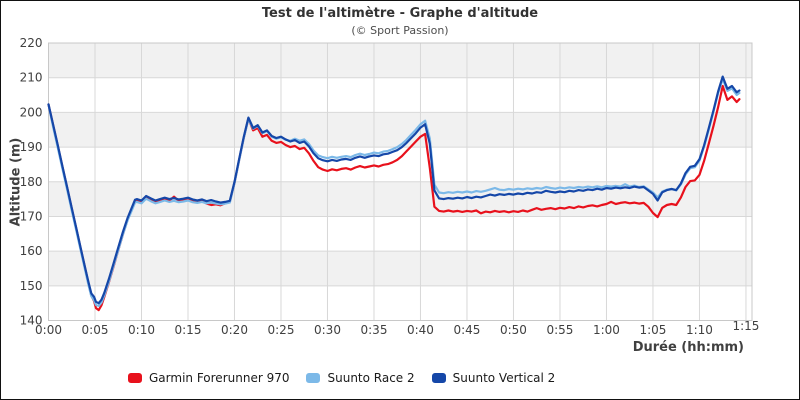 The width and height of the screenshot is (800, 400). I want to click on x-tick-label: 0:50, so click(513, 330).